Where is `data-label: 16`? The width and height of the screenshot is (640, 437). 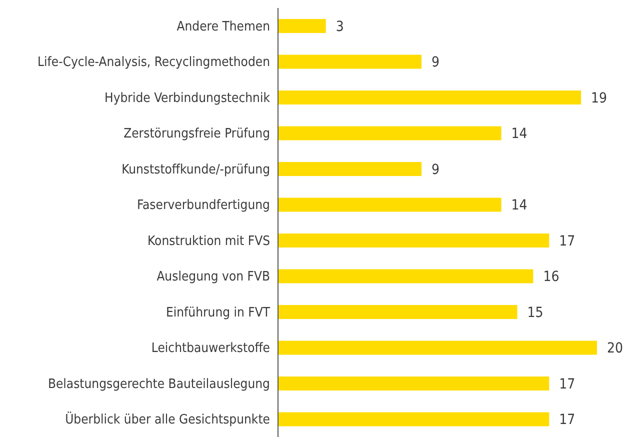
data-label: 16 is located at coordinates (551, 277).